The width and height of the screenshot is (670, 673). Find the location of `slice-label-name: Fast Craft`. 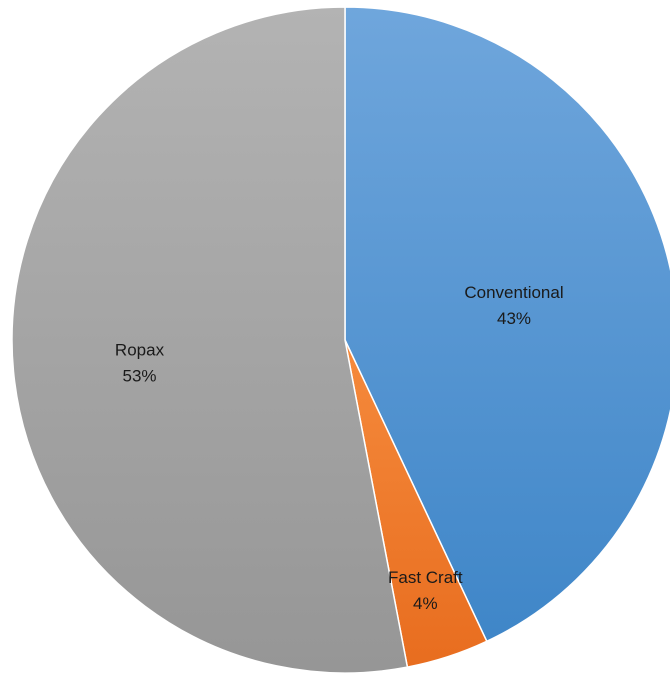

slice-label-name: Fast Craft is located at coordinates (425, 577).